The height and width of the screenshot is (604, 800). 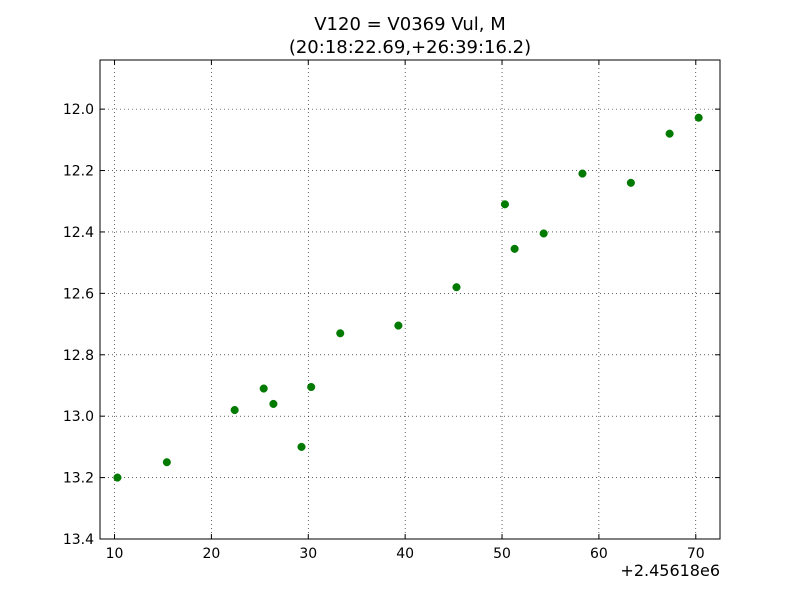 What do you see at coordinates (78, 356) in the screenshot?
I see `y-tick-label: 12.8` at bounding box center [78, 356].